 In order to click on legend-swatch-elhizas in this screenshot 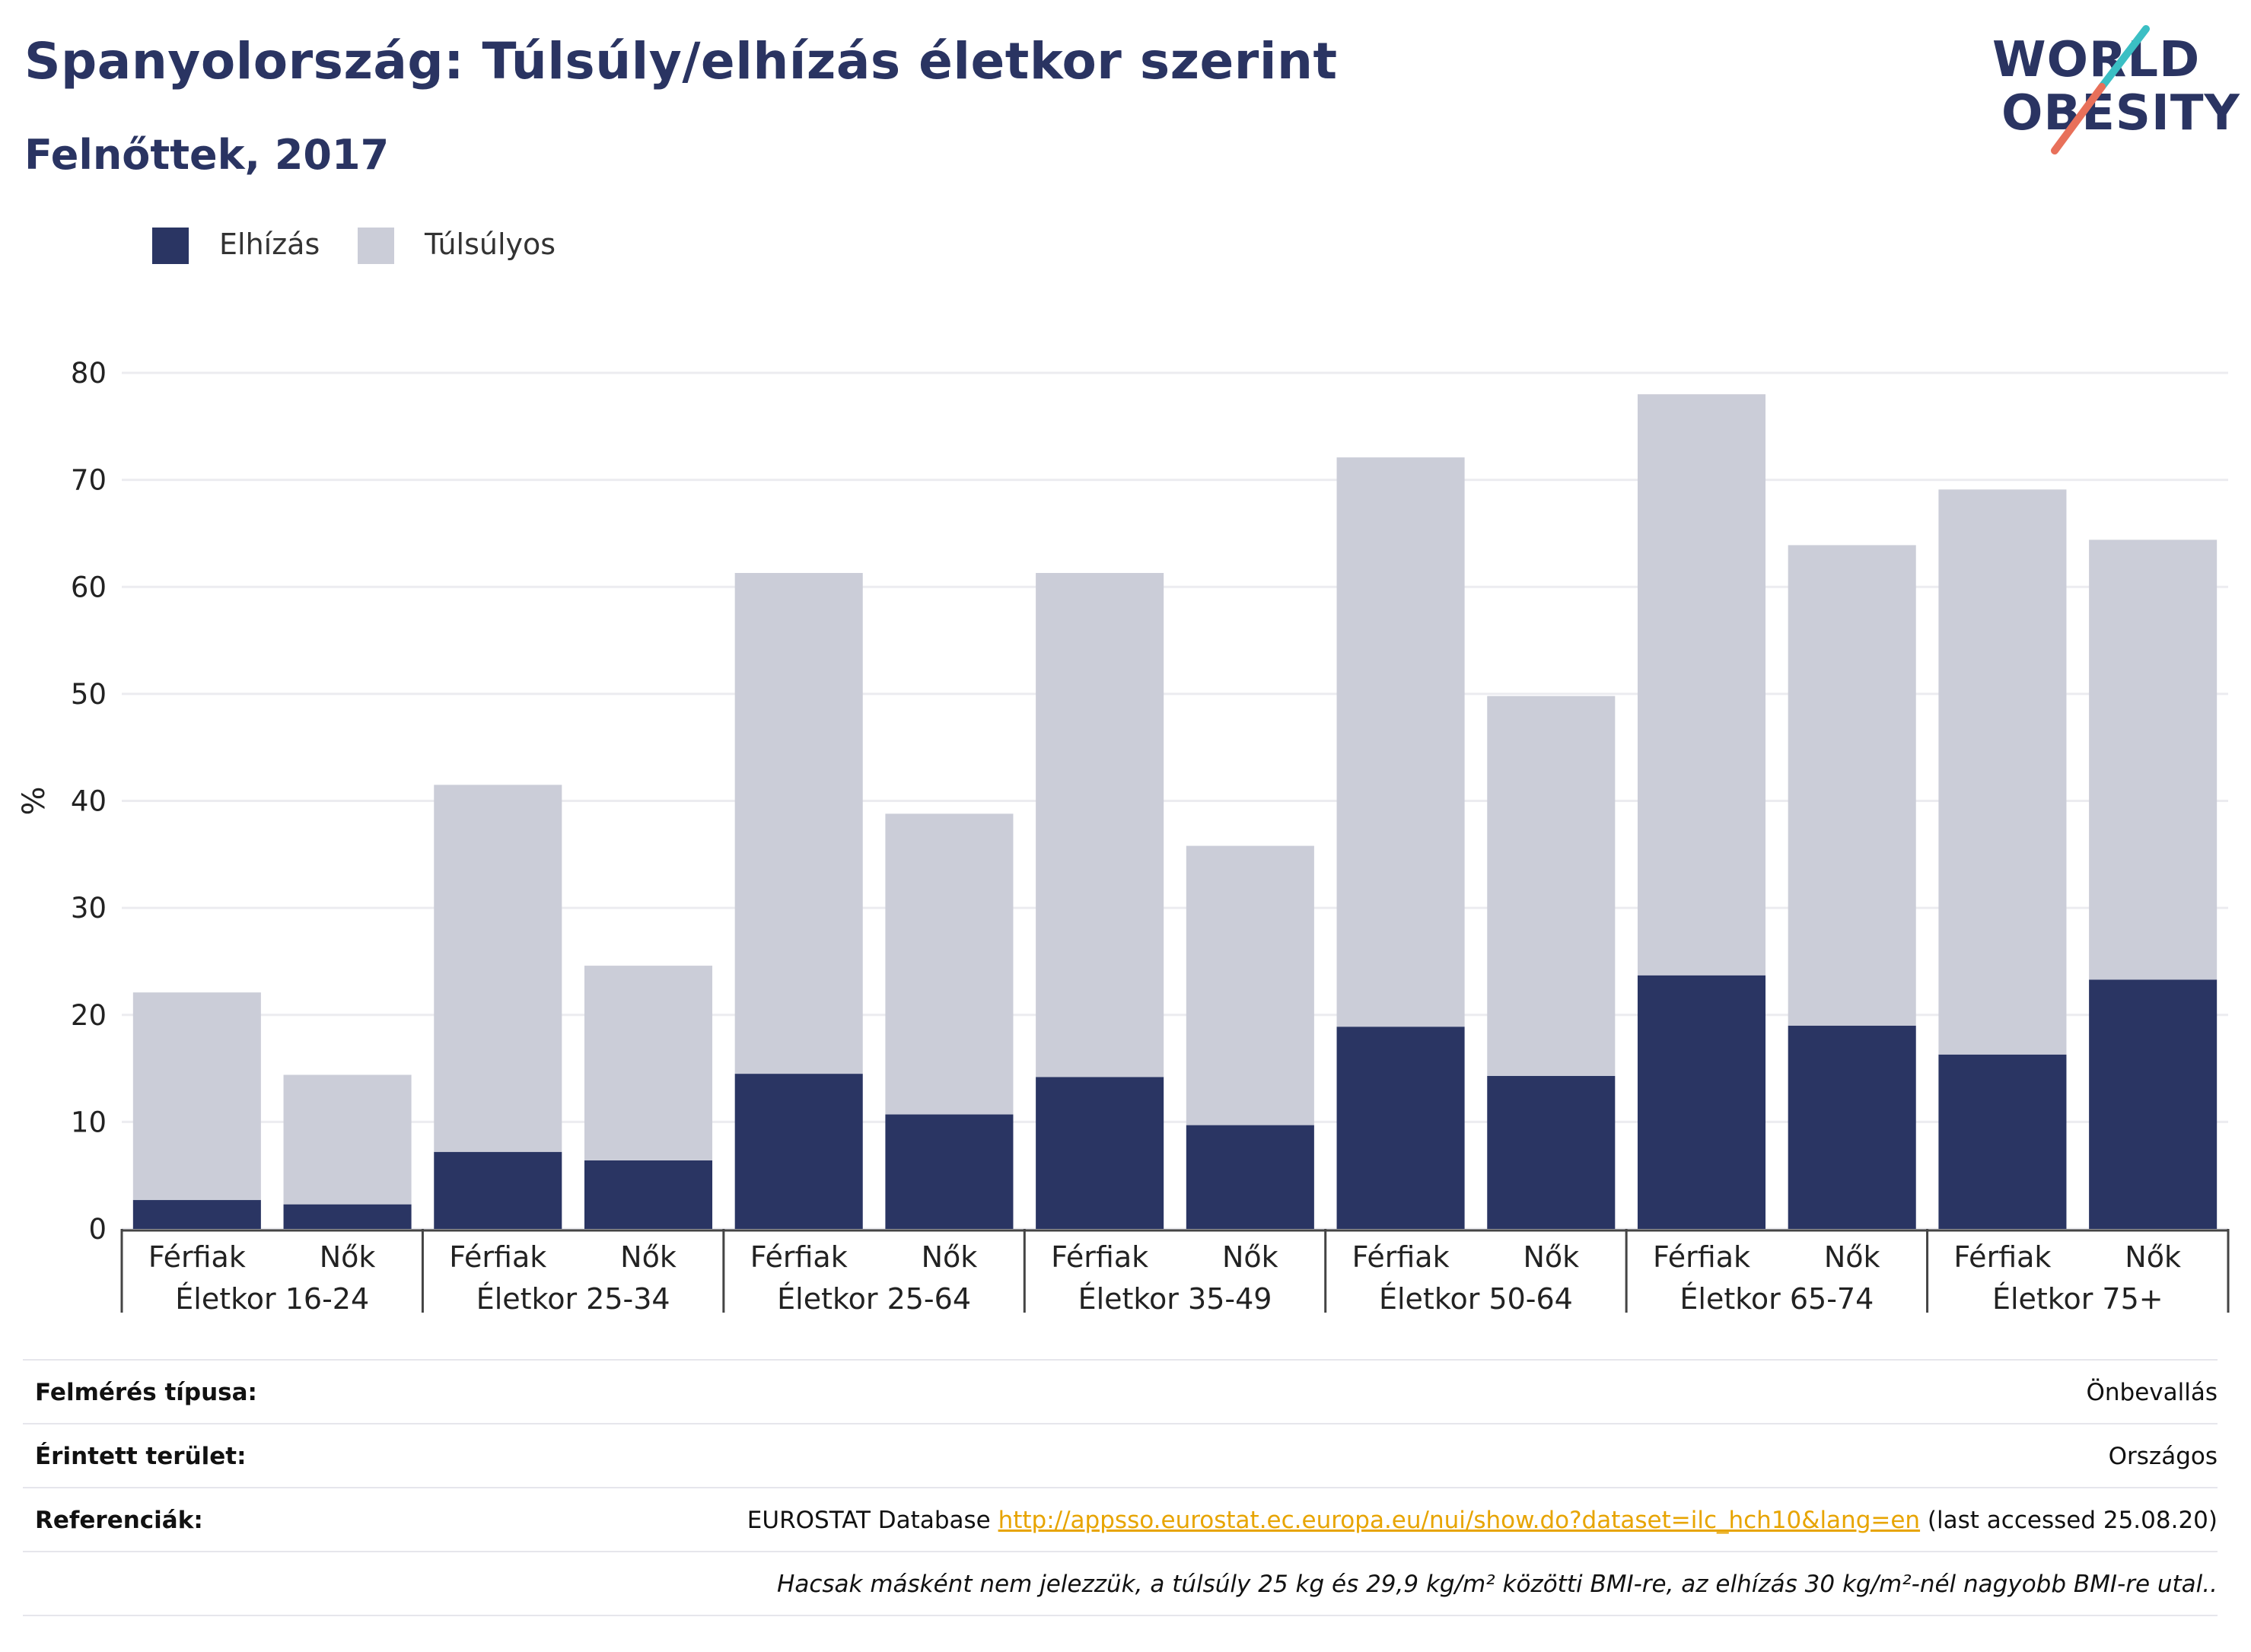, I will do `click(170, 246)`.